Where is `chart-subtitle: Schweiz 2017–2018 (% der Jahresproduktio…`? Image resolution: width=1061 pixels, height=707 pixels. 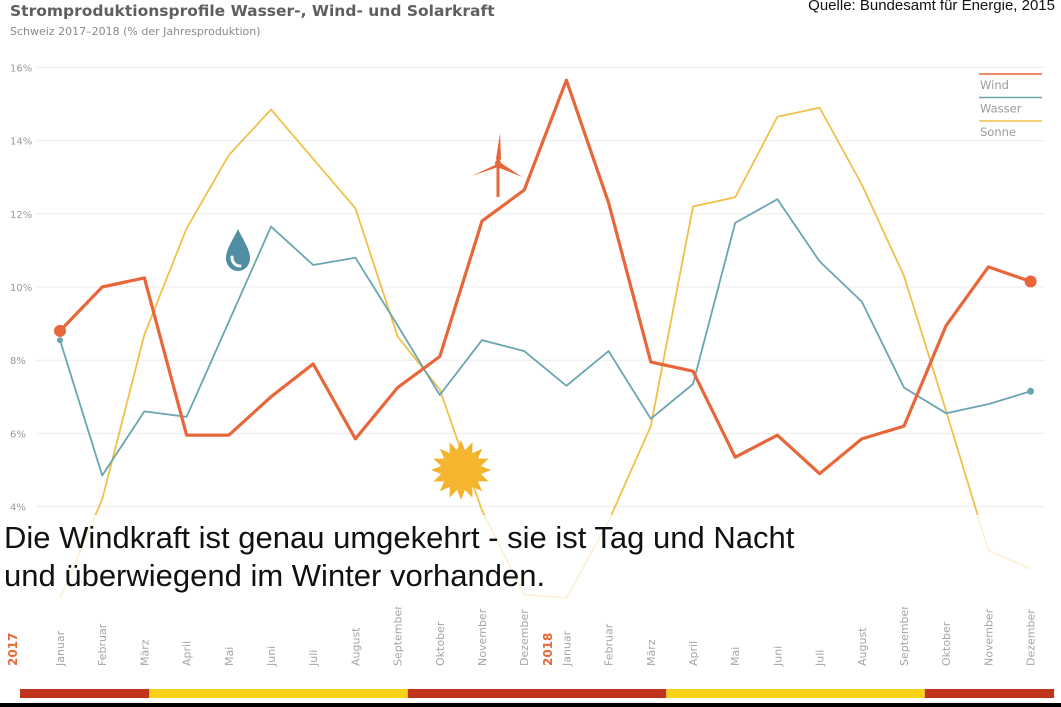 chart-subtitle: Schweiz 2017–2018 (% der Jahresproduktio… is located at coordinates (135, 31).